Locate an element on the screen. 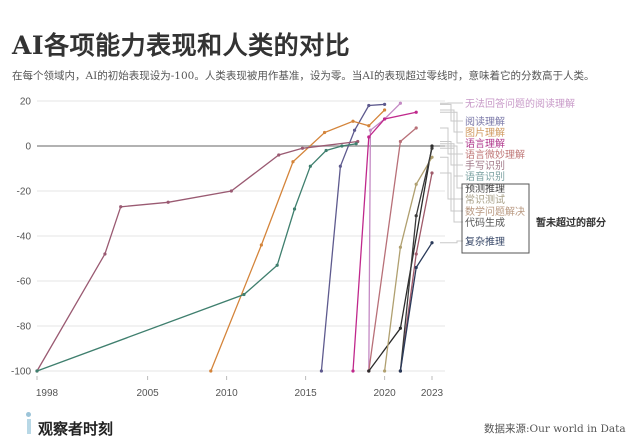  y-tick-label: -40 is located at coordinates (24, 237).